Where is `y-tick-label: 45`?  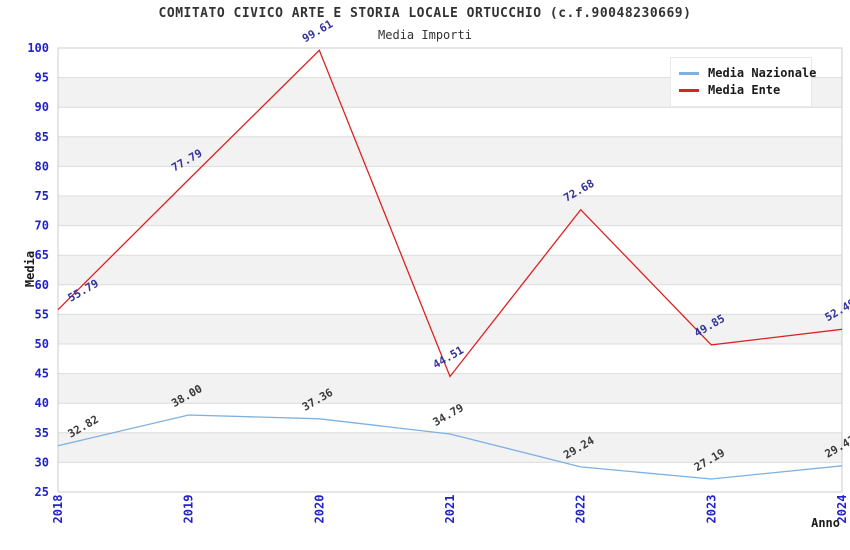 y-tick-label: 45 is located at coordinates (42, 374).